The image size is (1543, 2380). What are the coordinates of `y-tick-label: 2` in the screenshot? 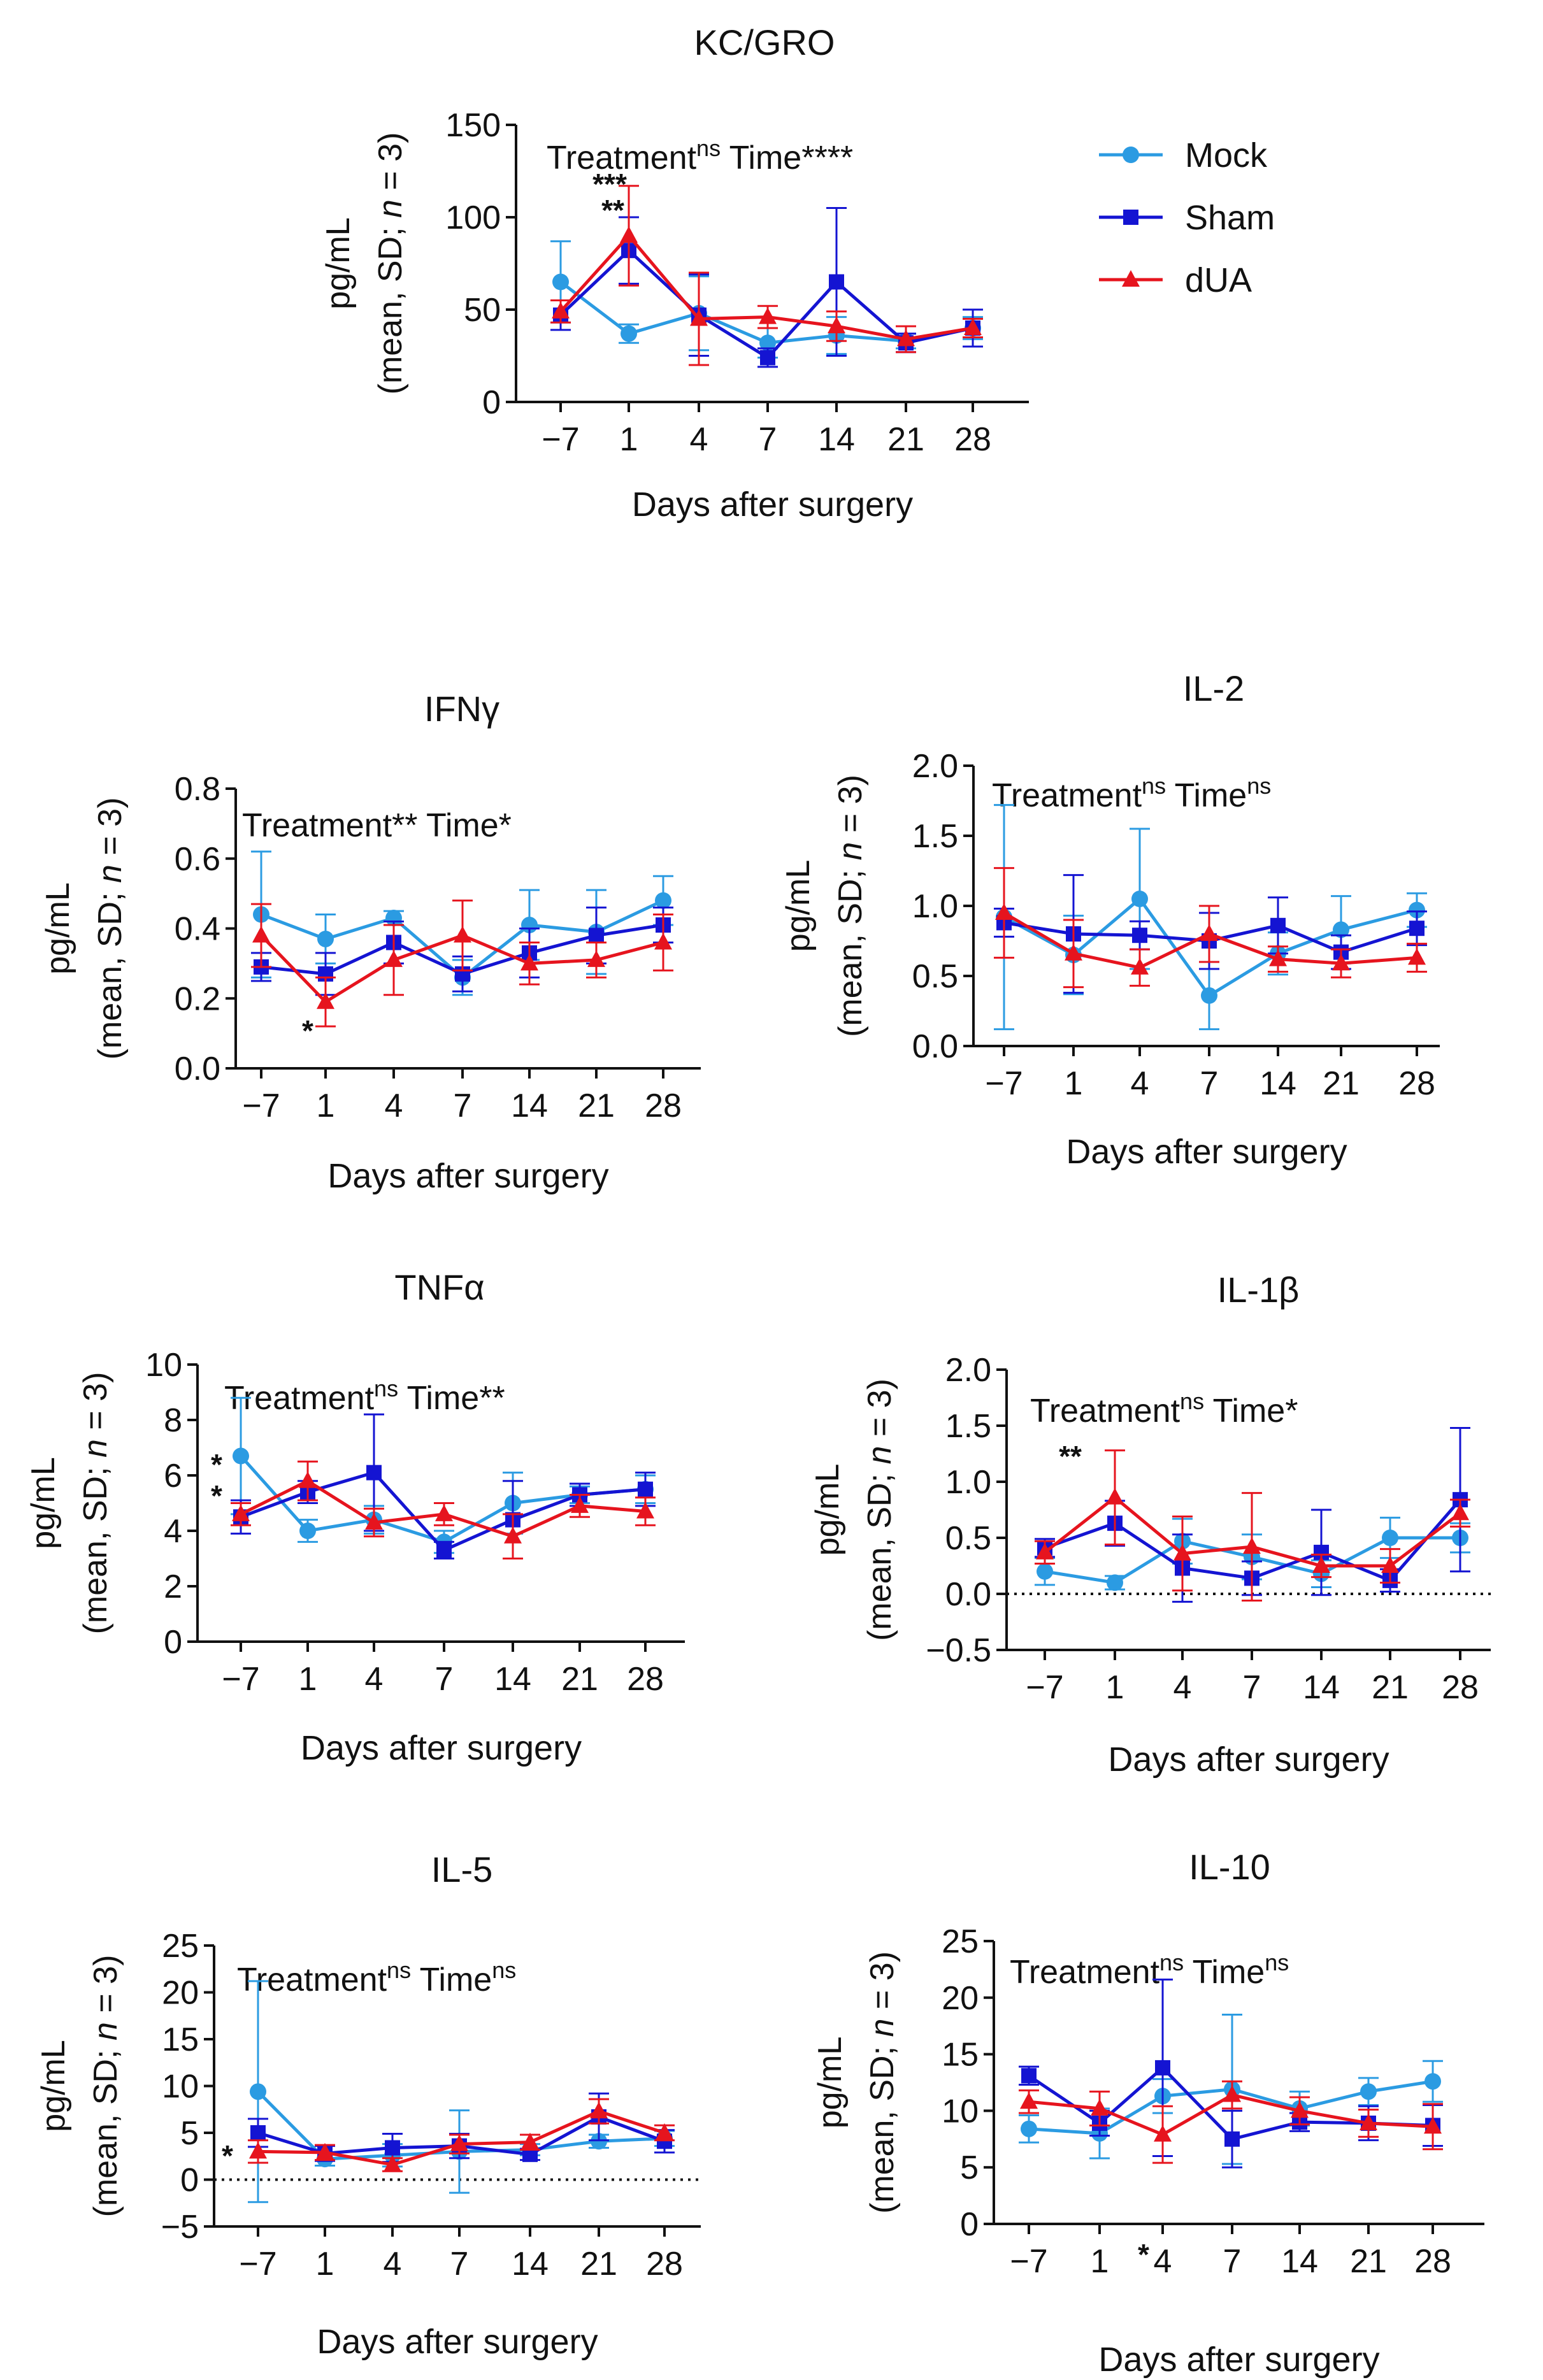 It's located at (173, 1587).